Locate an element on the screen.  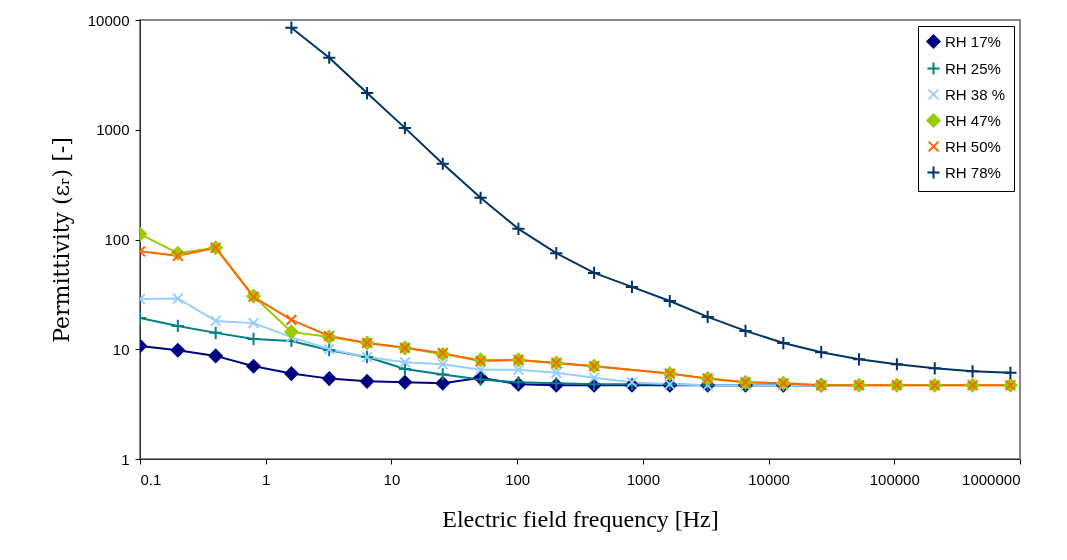
legend-label: RH 25% is located at coordinates (973, 68).